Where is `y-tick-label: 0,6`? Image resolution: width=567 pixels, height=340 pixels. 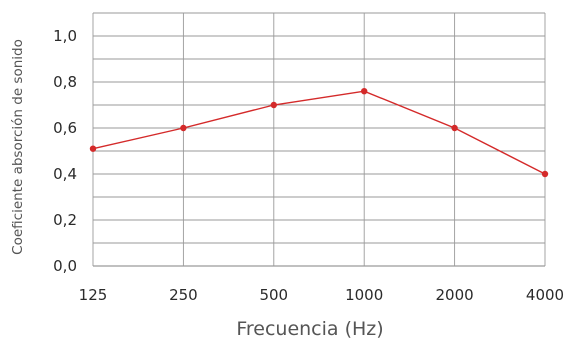
y-tick-label: 0,6 is located at coordinates (65, 128).